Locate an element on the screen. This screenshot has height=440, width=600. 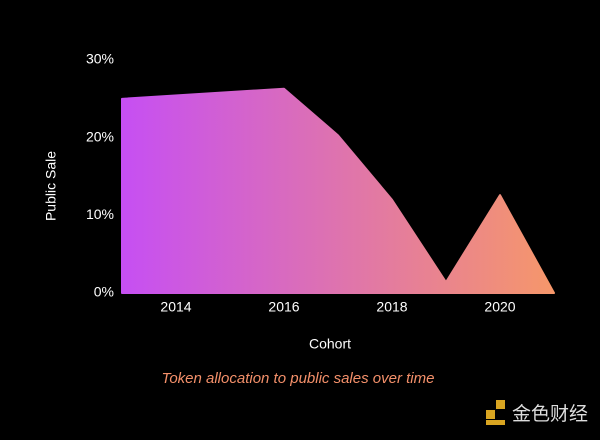
x-tick-label: 2016 is located at coordinates (283, 307).